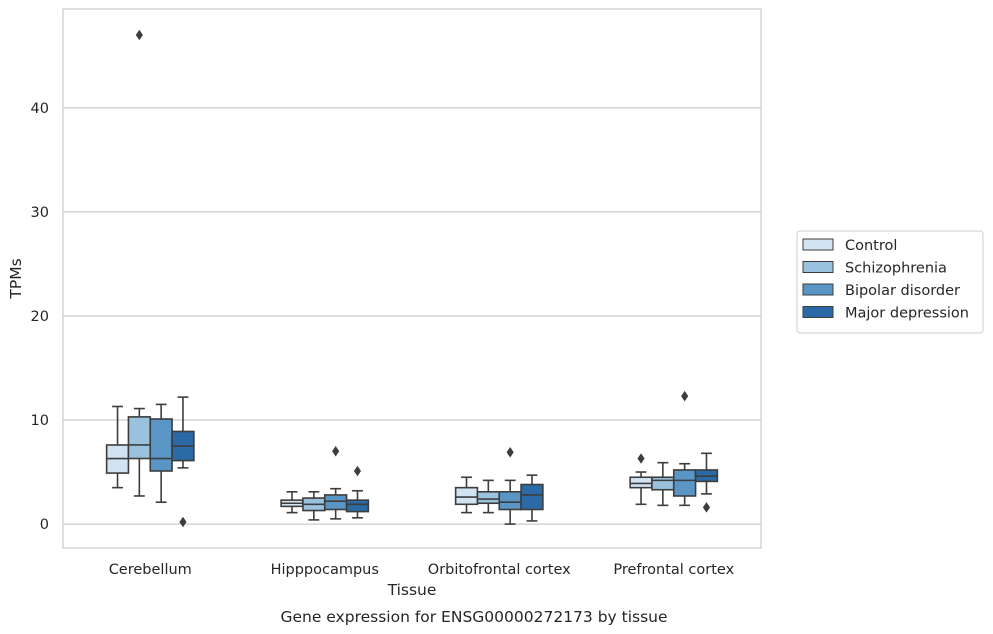  What do you see at coordinates (412, 590) in the screenshot?
I see `x-axis-title: Tissue` at bounding box center [412, 590].